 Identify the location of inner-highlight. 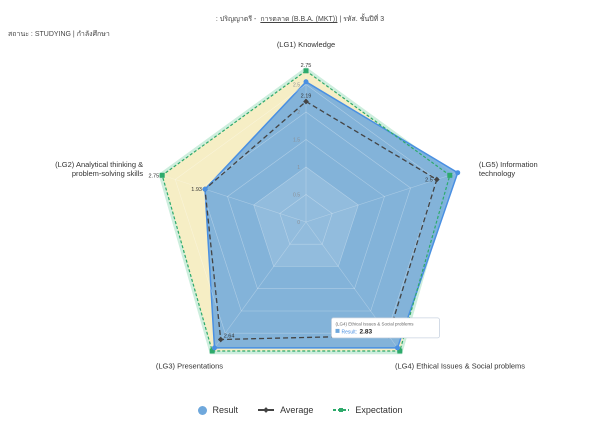
(306, 217).